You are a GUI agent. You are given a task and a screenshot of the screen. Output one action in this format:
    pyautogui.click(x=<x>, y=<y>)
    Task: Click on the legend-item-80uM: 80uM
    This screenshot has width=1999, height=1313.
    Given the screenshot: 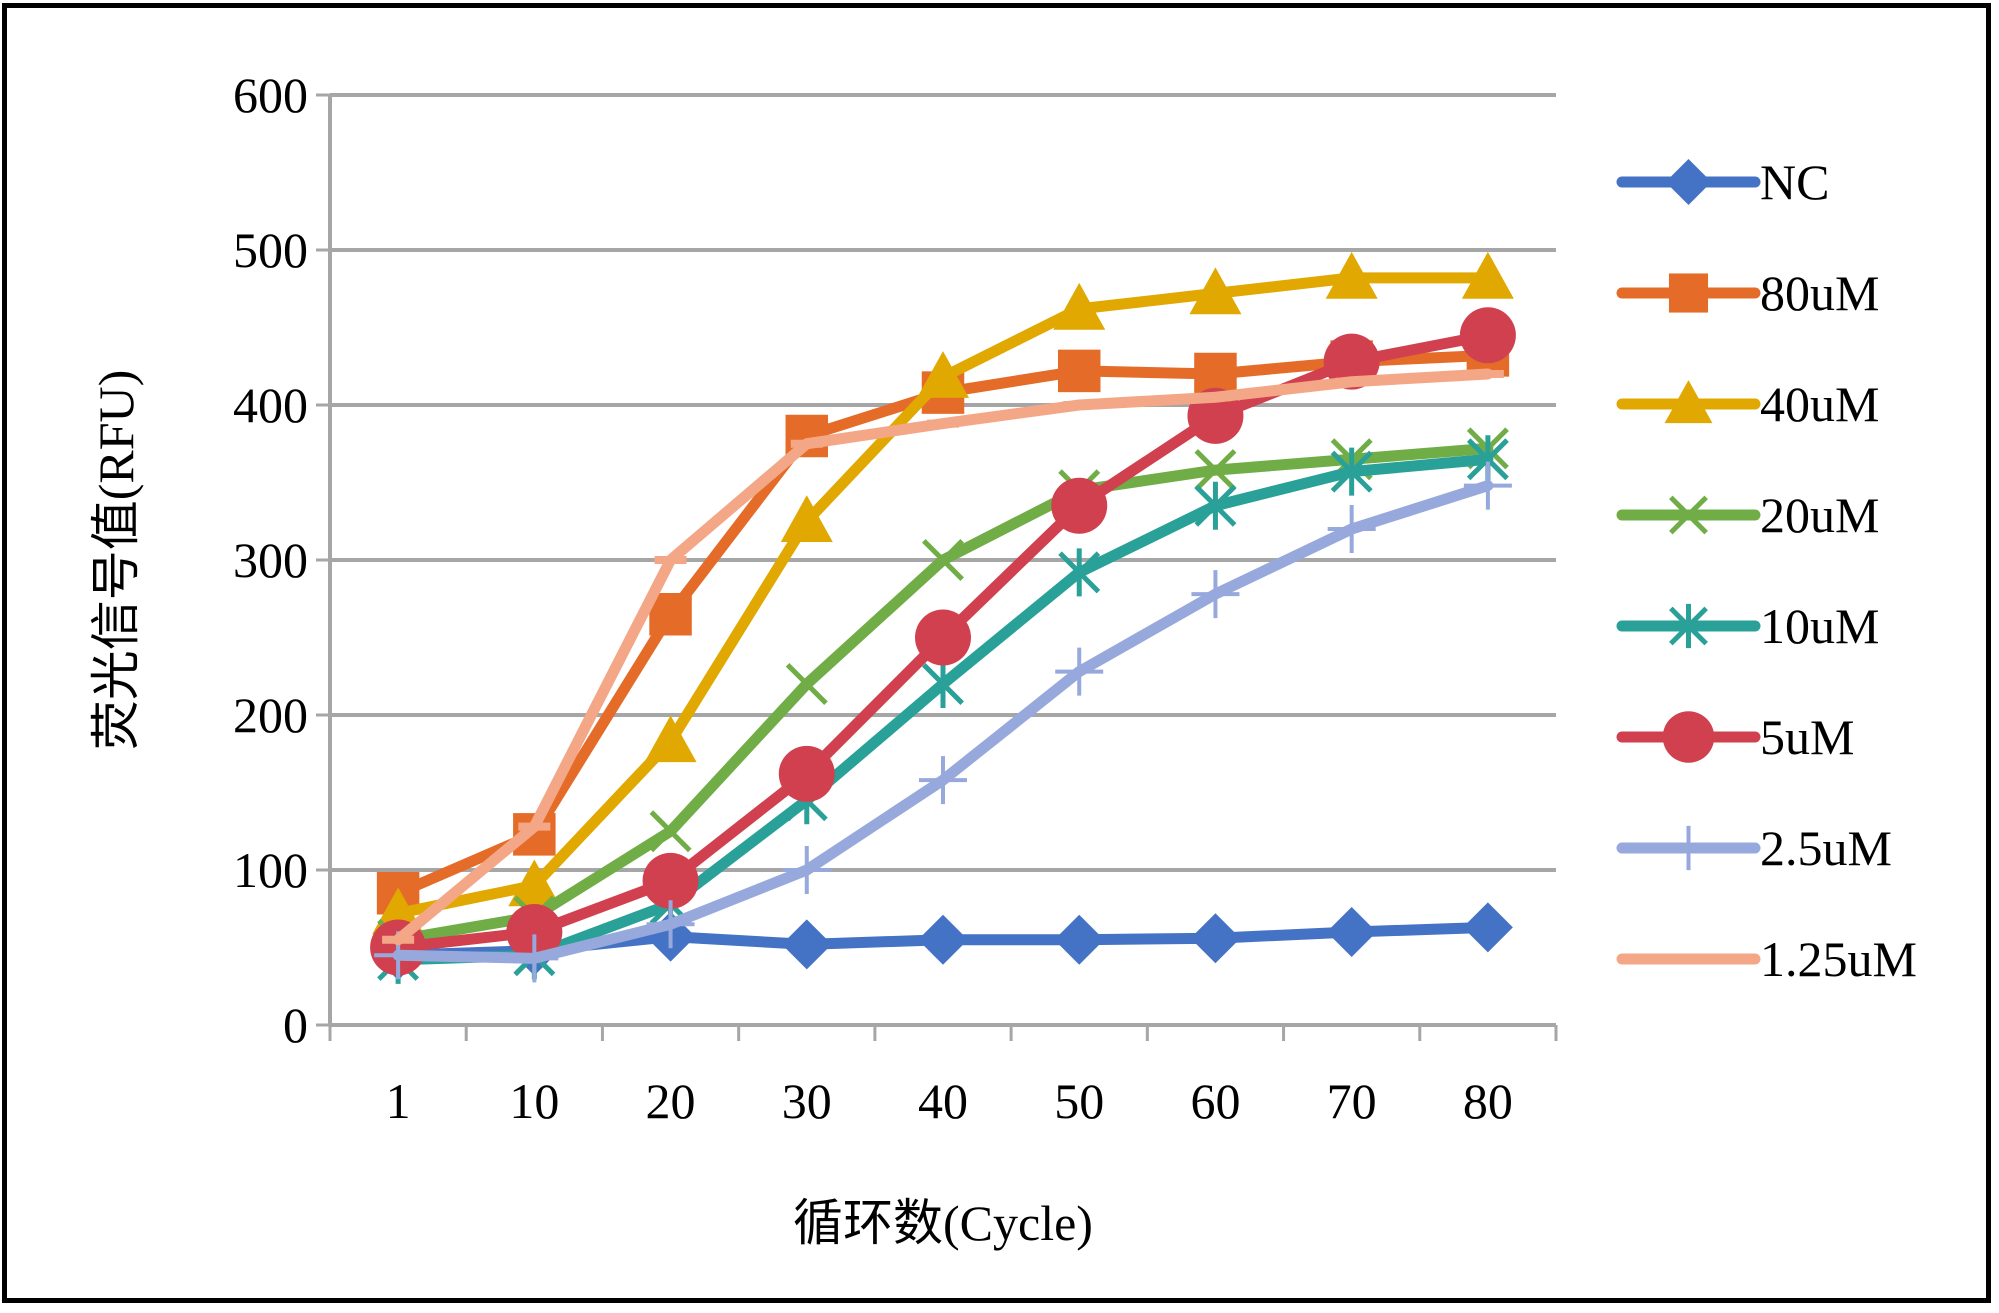 What is the action you would take?
    pyautogui.click(x=1747, y=293)
    